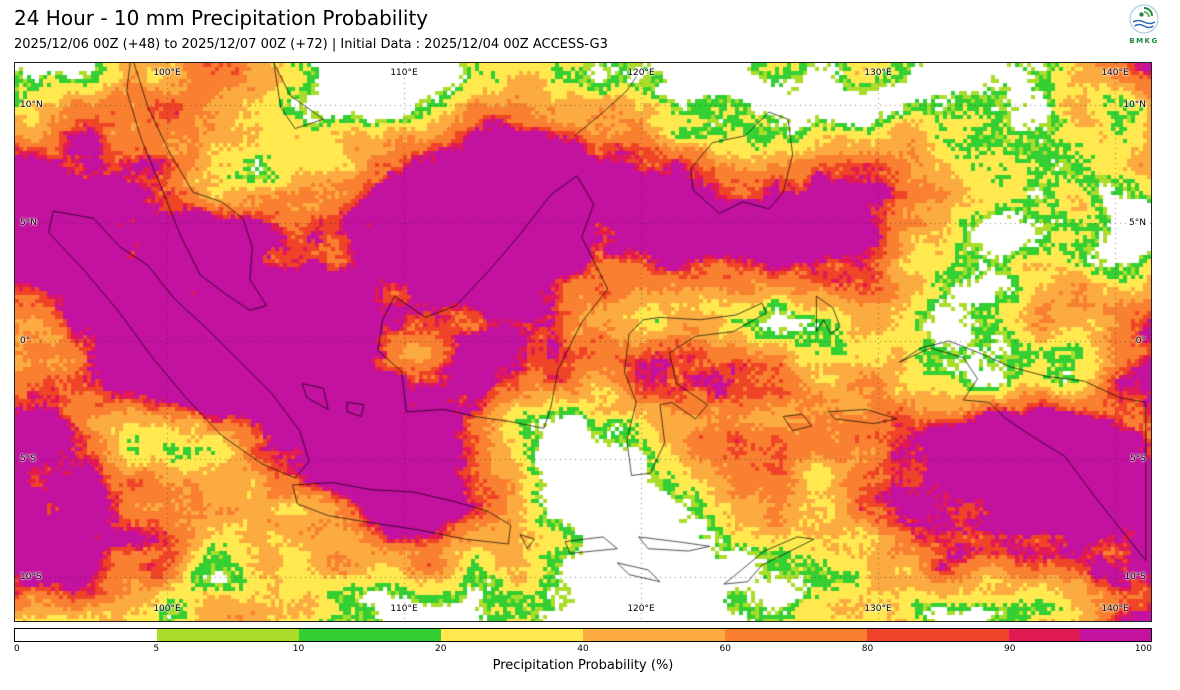  I want to click on colorbar-tick-100: 100, so click(1143, 649).